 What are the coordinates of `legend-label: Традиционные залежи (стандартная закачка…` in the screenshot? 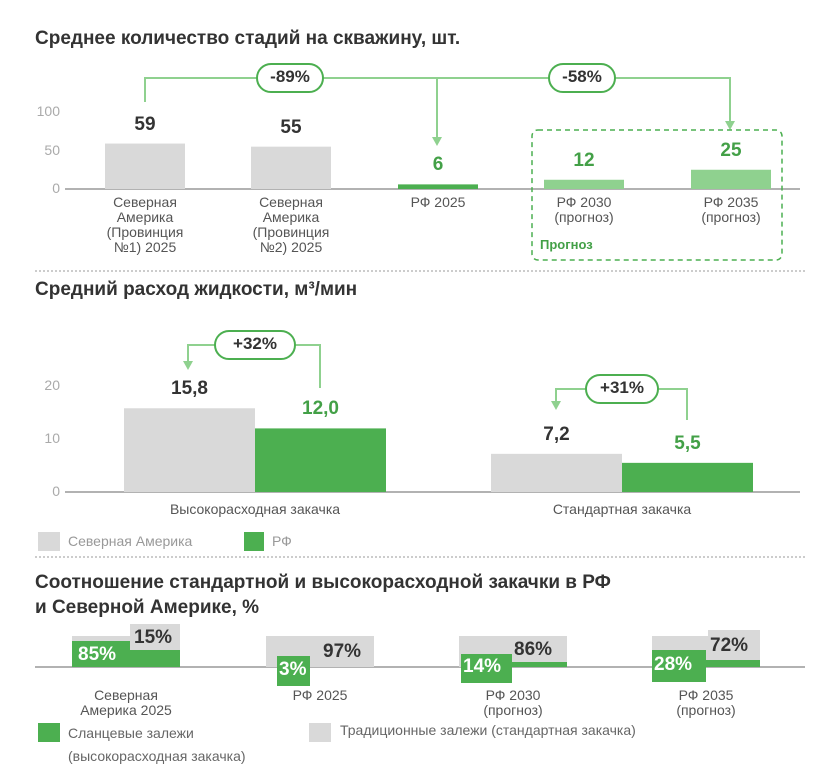 It's located at (488, 730).